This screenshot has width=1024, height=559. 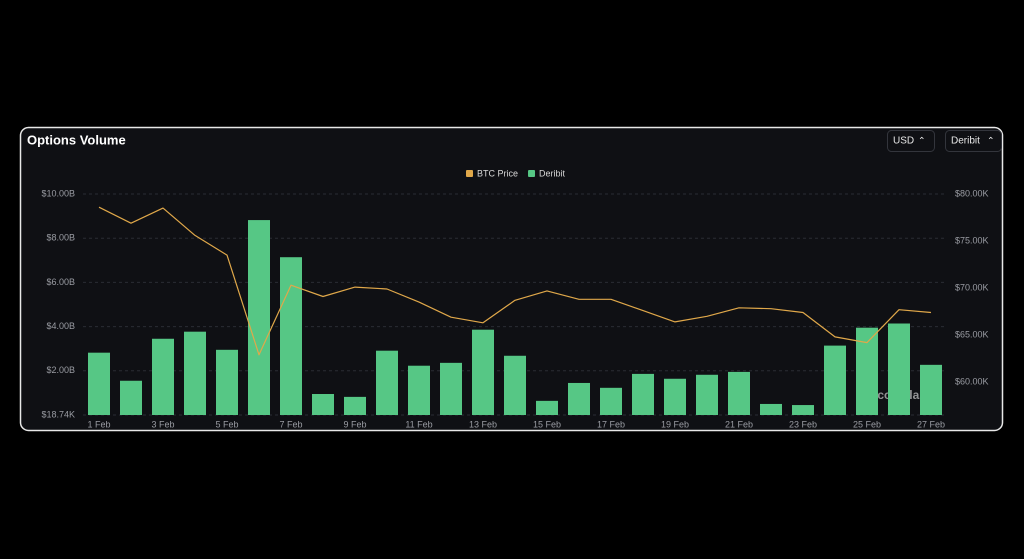 What do you see at coordinates (60, 370) in the screenshot?
I see `y-tick-label: $2.00B` at bounding box center [60, 370].